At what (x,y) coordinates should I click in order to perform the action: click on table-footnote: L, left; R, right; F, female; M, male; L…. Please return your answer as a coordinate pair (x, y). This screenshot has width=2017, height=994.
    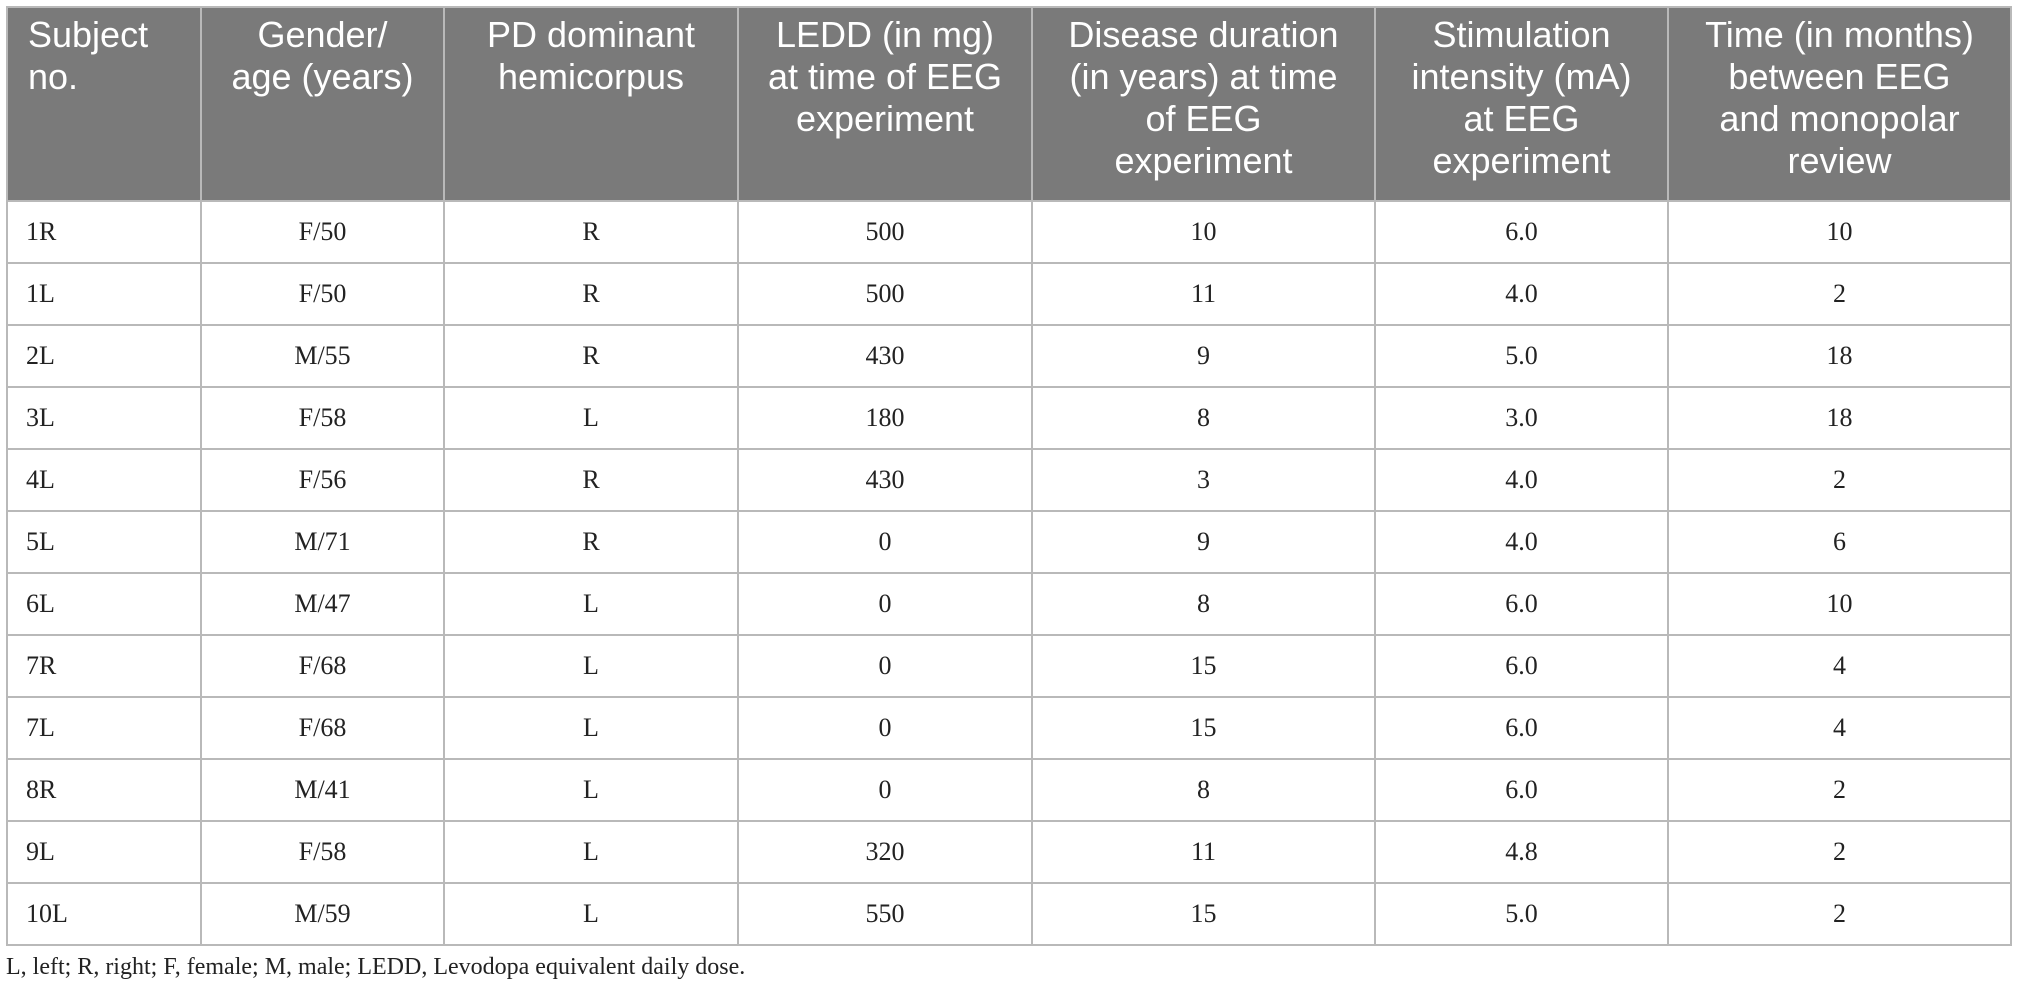
    Looking at the image, I should click on (376, 967).